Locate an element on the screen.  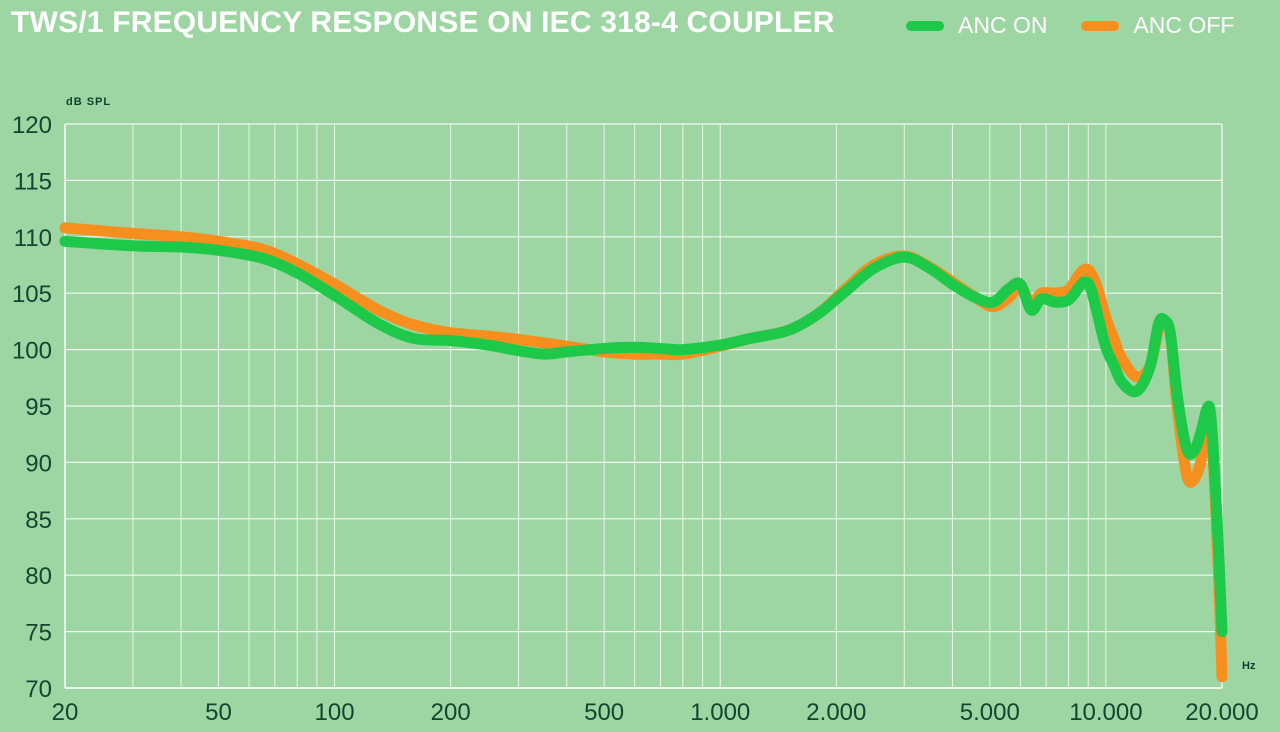
y-tick-label-120: 120 is located at coordinates (32, 125).